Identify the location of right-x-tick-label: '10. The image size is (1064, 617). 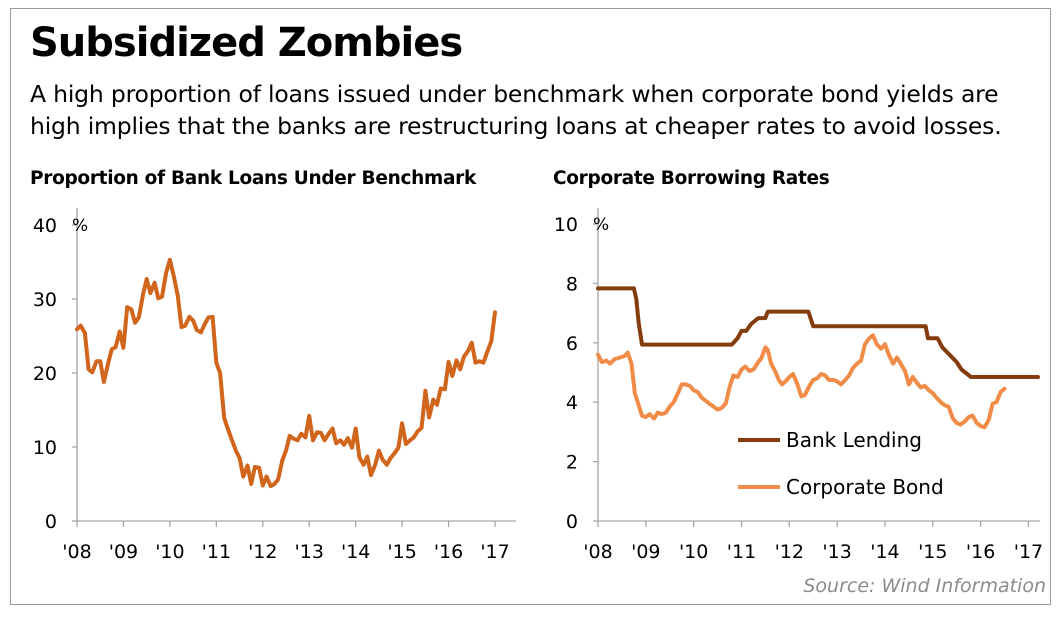
(693, 552).